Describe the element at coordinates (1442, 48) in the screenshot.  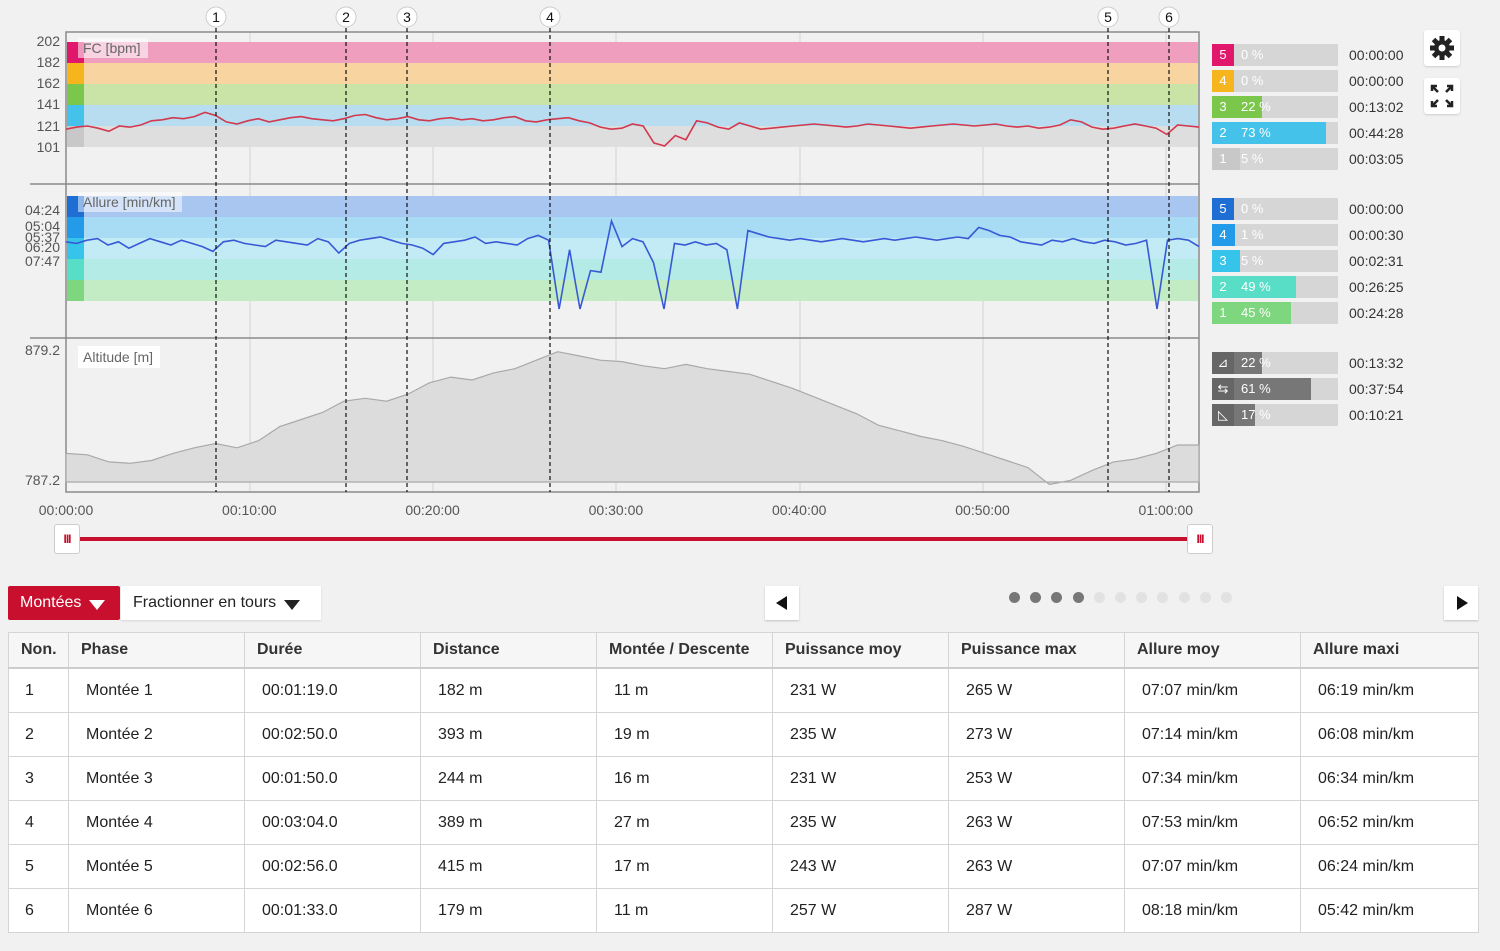
I see `settings-button` at that location.